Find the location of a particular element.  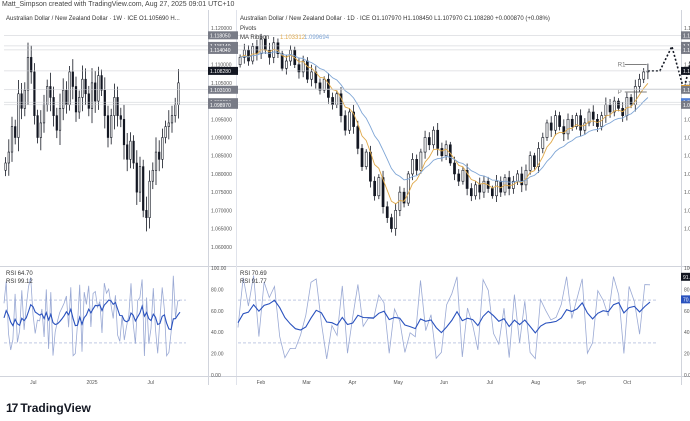

daily-x-tick-label: Sep is located at coordinates (581, 383).